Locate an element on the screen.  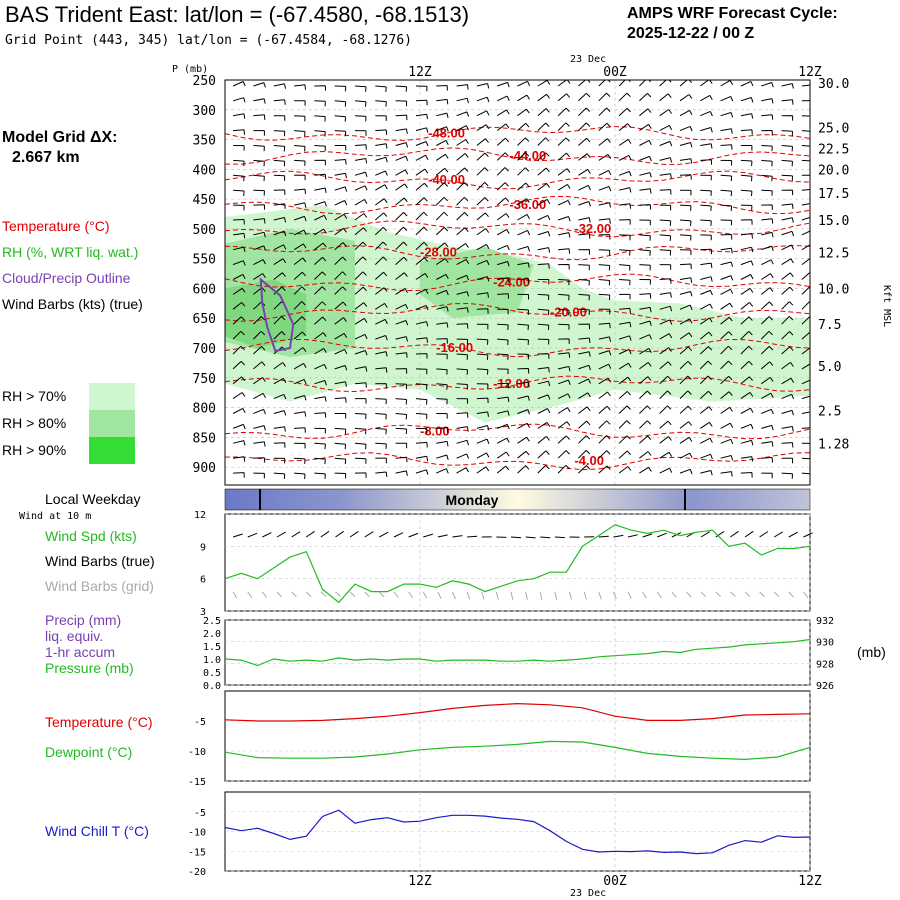
pressure-tick-label: 932 is located at coordinates (825, 621).